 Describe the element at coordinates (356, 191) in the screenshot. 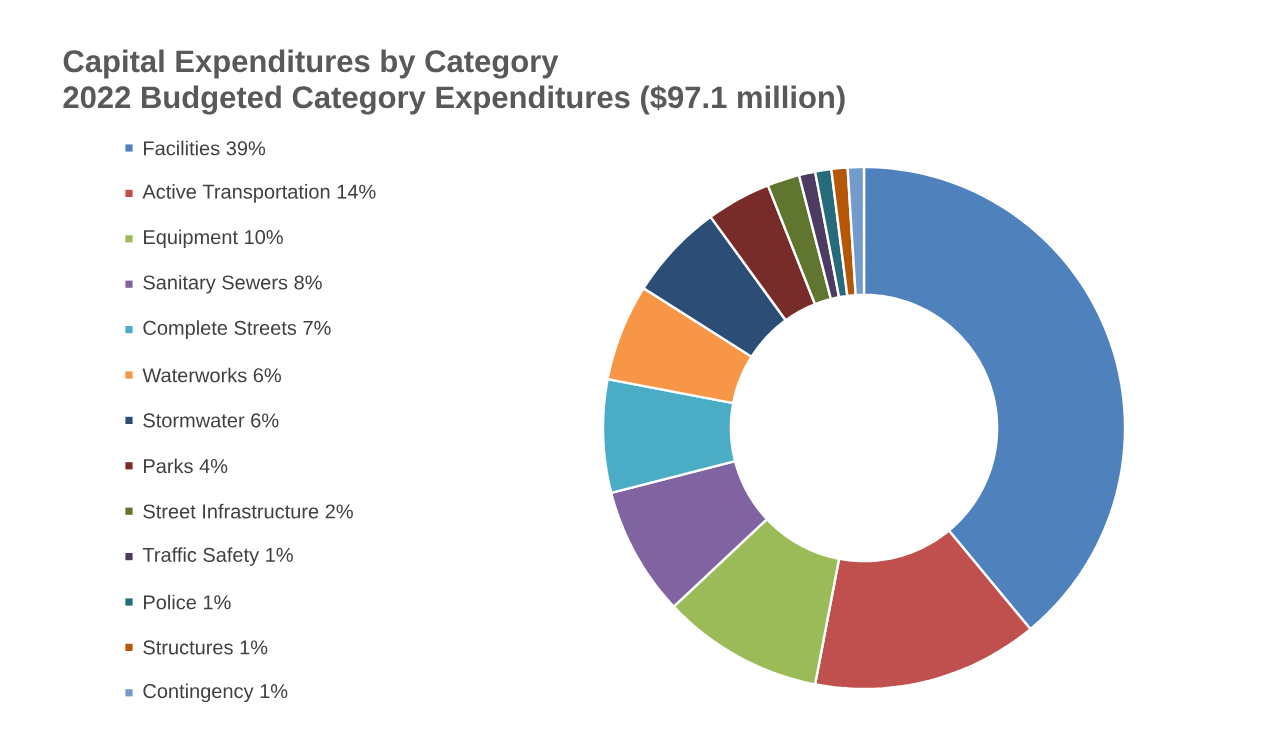

I see `data-label: 14%` at that location.